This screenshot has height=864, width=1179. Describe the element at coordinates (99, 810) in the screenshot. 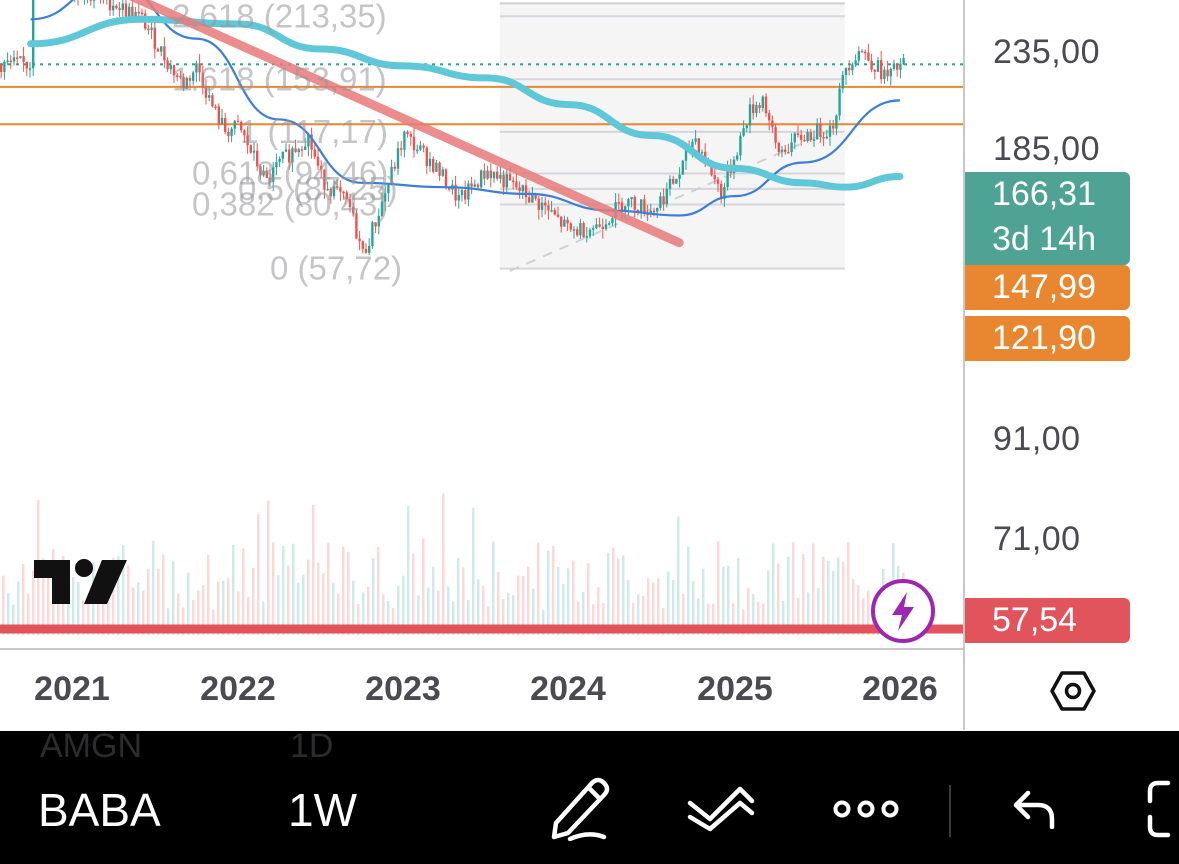

I see `symbol-selector: BABA` at that location.